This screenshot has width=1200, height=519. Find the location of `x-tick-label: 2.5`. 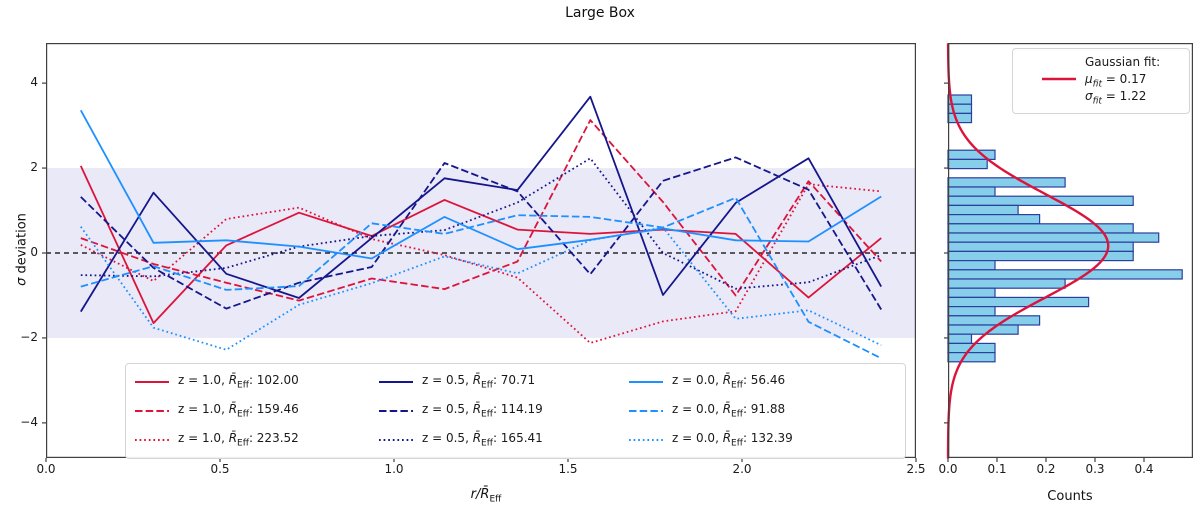

x-tick-label: 2.5 is located at coordinates (916, 469).